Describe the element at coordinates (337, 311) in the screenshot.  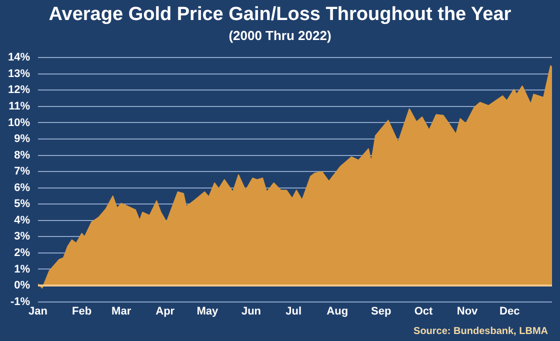
I see `x-tick-label: Aug` at that location.